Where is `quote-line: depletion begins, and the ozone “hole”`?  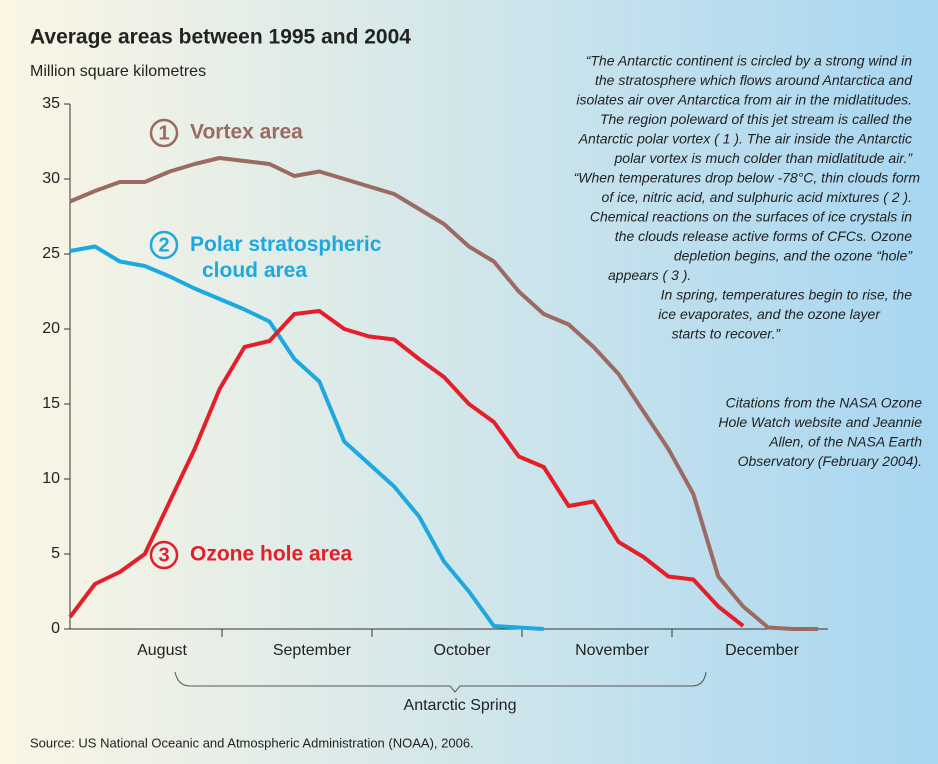
quote-line: depletion begins, and the ozone “hole” is located at coordinates (794, 256).